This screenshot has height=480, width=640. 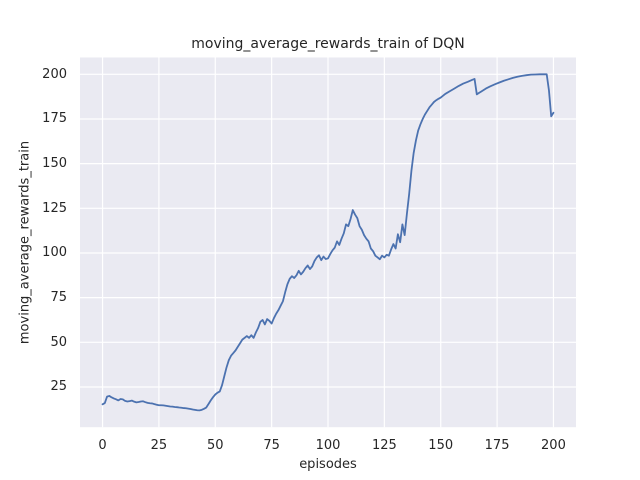 What do you see at coordinates (271, 445) in the screenshot?
I see `x-tick-label: 75` at bounding box center [271, 445].